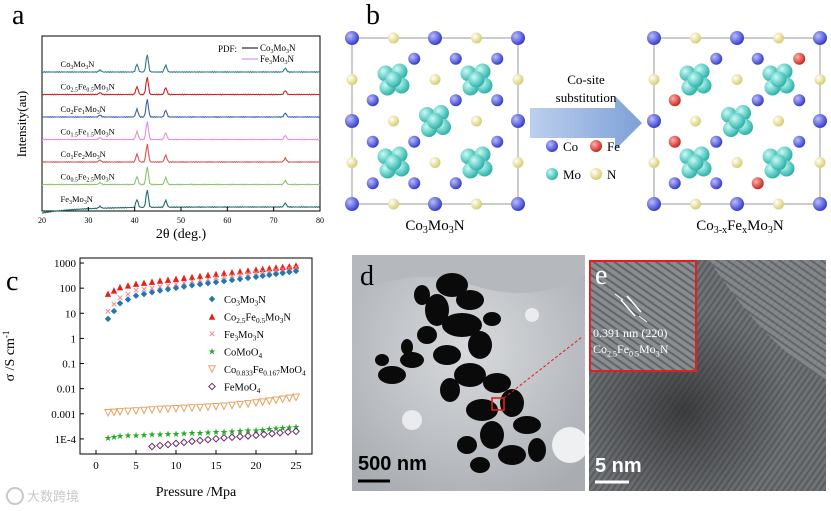 The height and width of the screenshot is (511, 831). What do you see at coordinates (144, 289) in the screenshot?
I see `cond-point-2-5: ✕` at bounding box center [144, 289].